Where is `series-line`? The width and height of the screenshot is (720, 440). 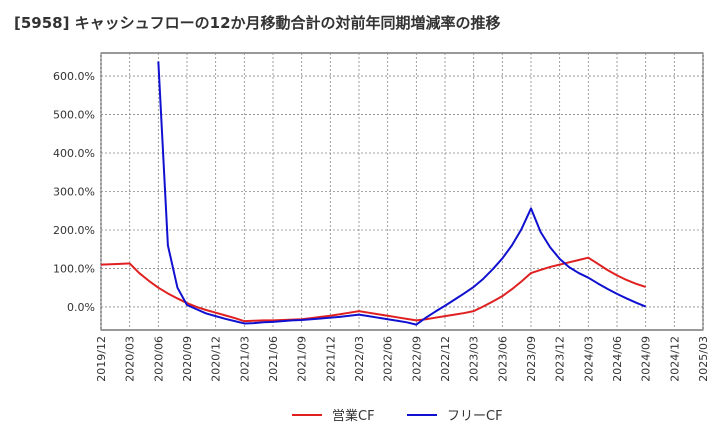
series-line is located at coordinates (373, 289).